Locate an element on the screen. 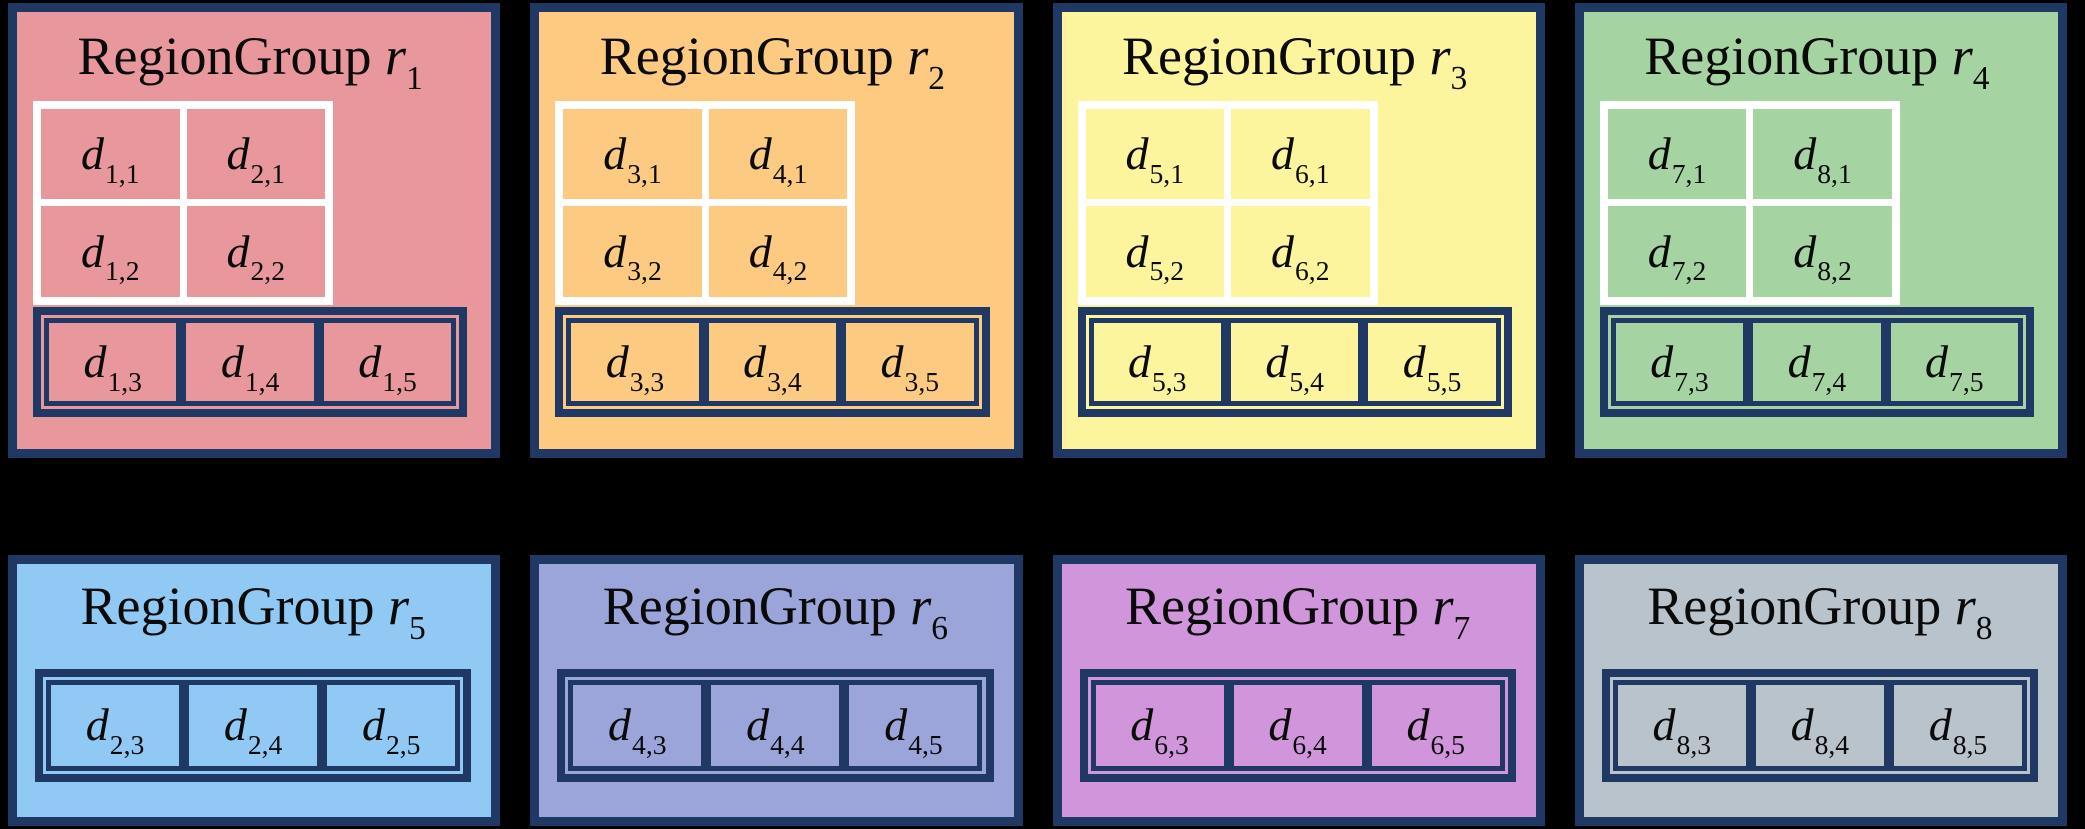 This screenshot has width=2085, height=829. row-cell-d-7-3: d7,3 is located at coordinates (1679, 361).